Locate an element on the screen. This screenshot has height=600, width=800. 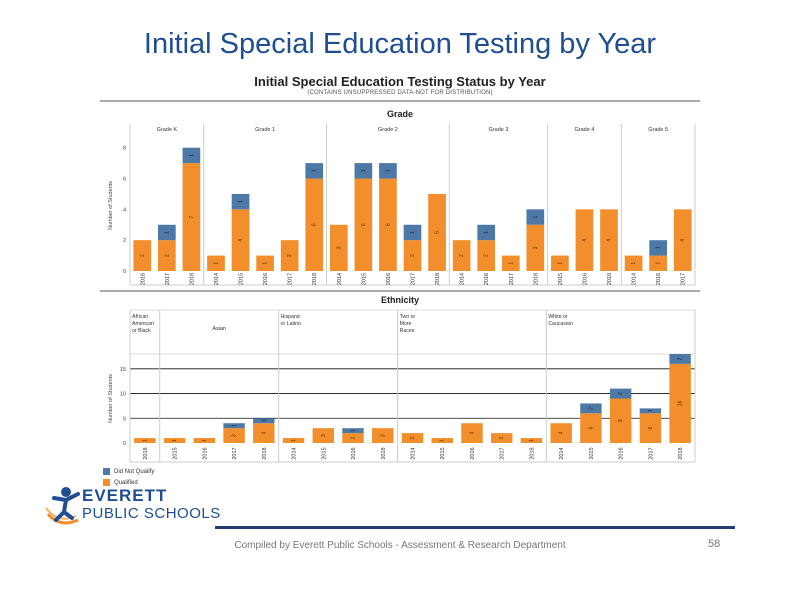
group-2: Grade 2 3 2014 6 1 2015 6 1 2016 2 1 2017 5 2018 is located at coordinates (386, 204).